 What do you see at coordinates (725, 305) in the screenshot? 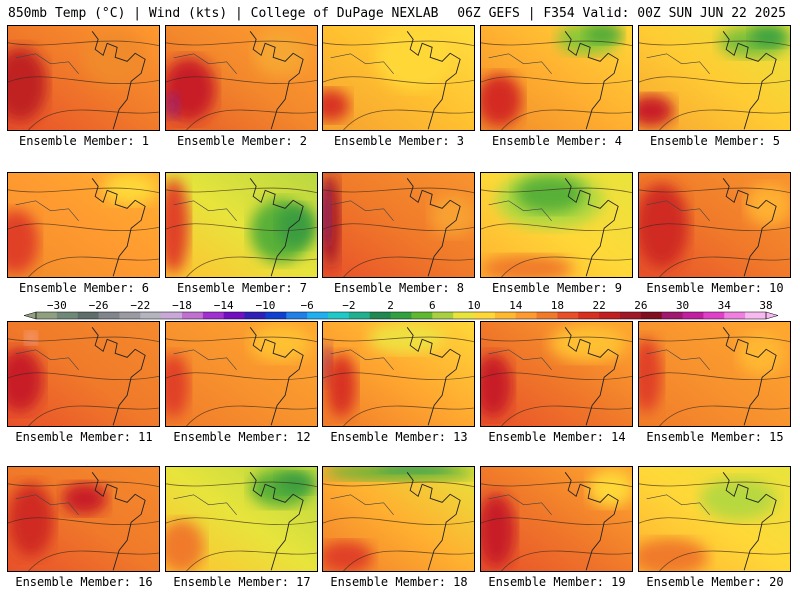
I see `colorbar-tick-label: 34` at bounding box center [725, 305].